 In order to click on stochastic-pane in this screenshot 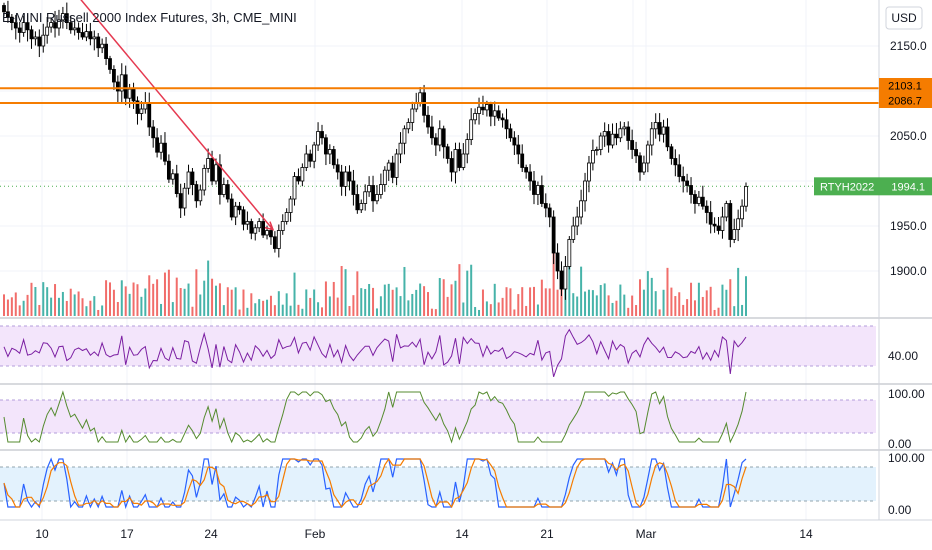, I will do `click(438, 483)`.